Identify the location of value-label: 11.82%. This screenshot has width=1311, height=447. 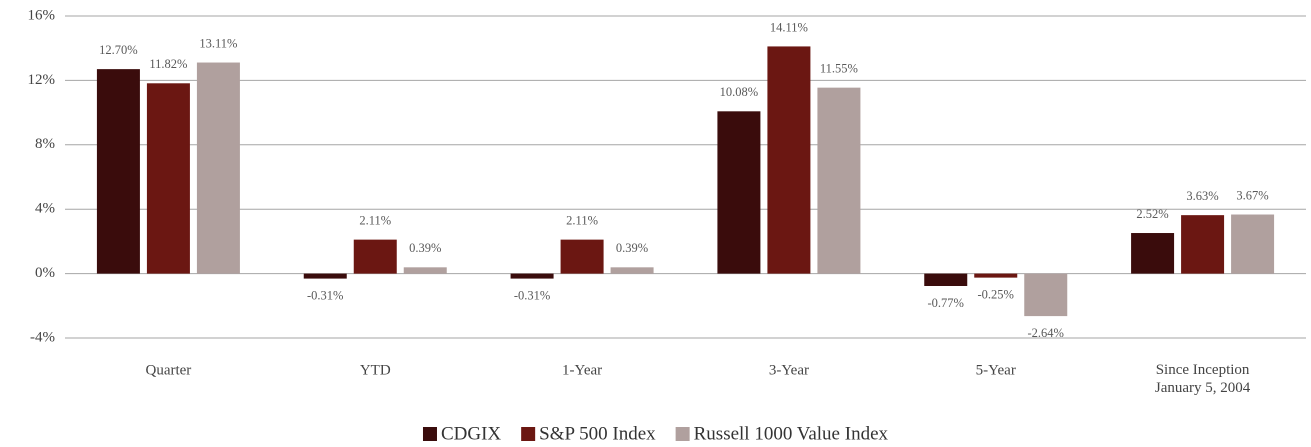
(168, 64).